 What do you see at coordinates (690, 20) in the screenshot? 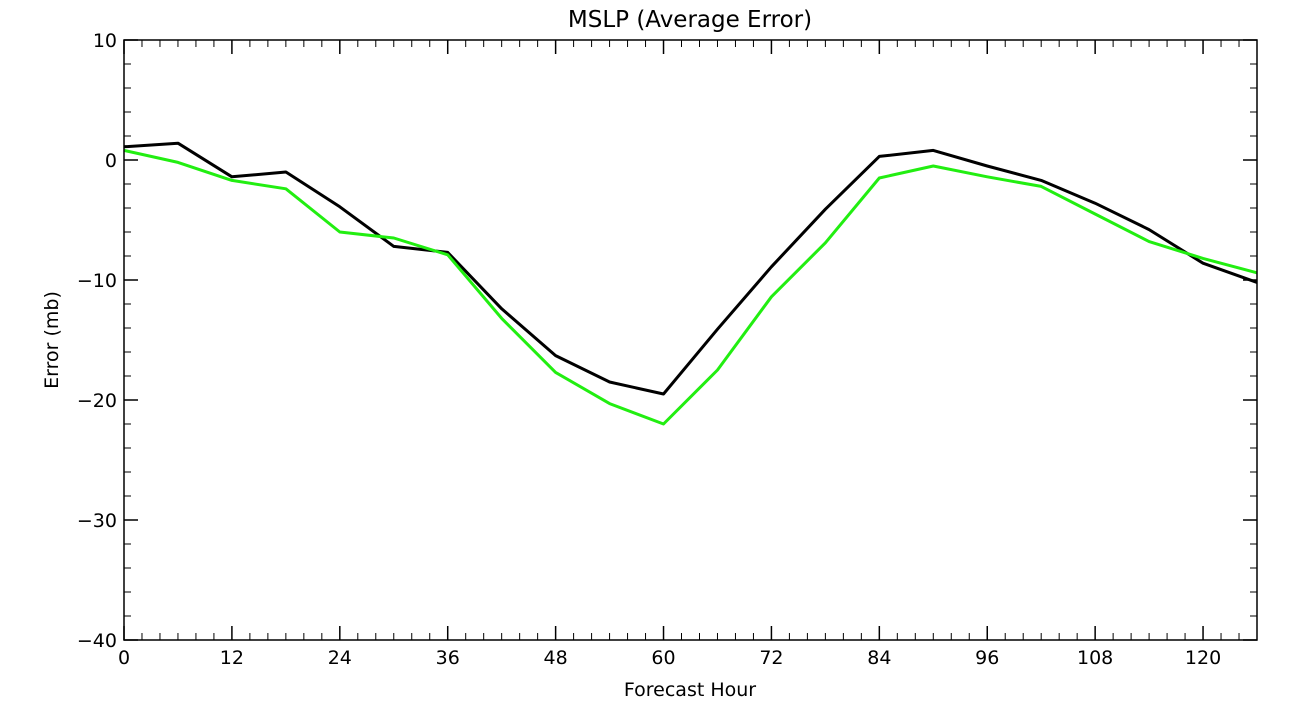
I see `chart-title: MSLP (Average Error)` at bounding box center [690, 20].